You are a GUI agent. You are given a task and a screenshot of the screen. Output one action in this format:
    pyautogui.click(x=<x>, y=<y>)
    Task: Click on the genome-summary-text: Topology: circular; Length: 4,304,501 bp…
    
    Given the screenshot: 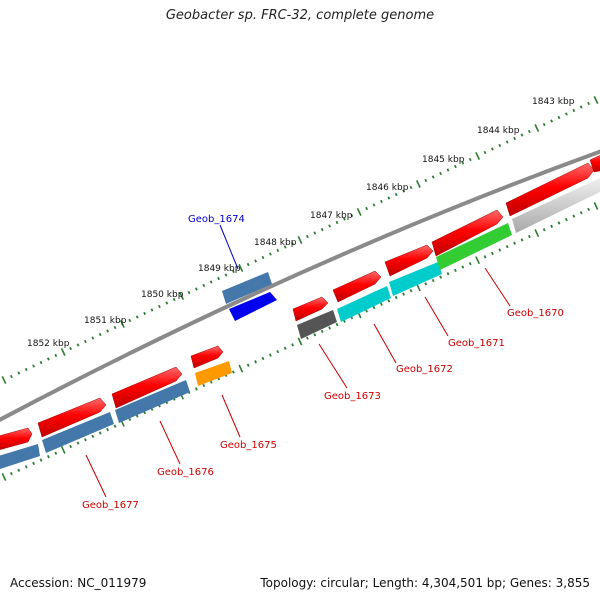 What is the action you would take?
    pyautogui.click(x=425, y=583)
    